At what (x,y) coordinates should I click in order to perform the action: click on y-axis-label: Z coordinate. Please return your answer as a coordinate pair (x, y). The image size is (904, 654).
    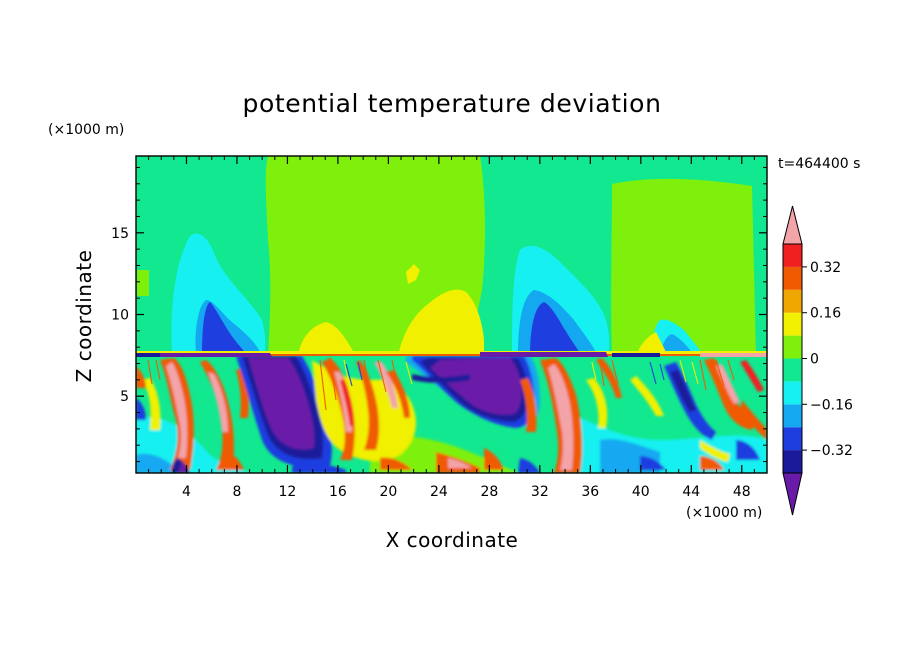
    Looking at the image, I should click on (84, 316).